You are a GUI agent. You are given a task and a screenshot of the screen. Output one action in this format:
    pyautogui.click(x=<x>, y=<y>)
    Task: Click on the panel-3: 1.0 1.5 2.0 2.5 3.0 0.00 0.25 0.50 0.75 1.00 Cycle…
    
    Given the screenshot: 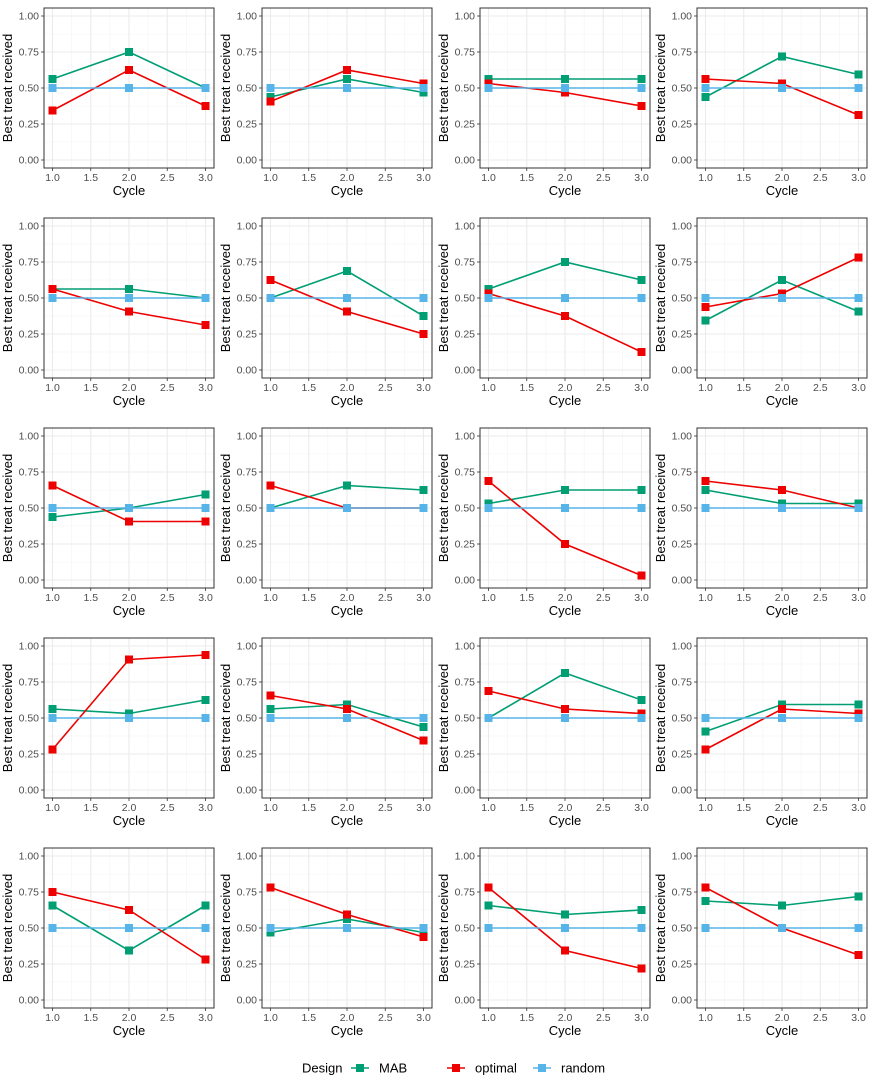 What is the action you would take?
    pyautogui.click(x=543, y=102)
    